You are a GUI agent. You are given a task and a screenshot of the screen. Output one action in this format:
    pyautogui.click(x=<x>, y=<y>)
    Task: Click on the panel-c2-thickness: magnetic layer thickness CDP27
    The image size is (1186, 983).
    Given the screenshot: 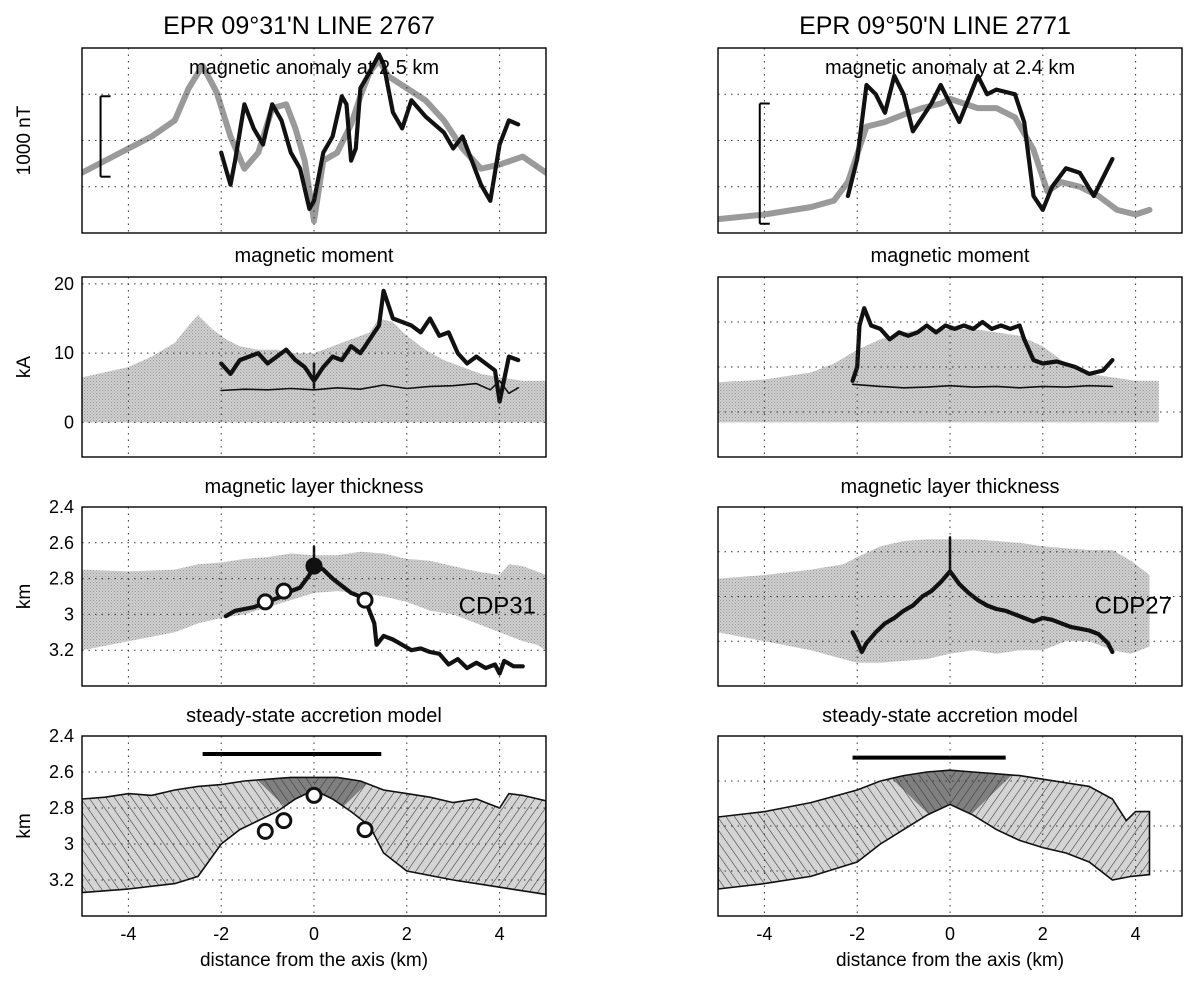 What is the action you would take?
    pyautogui.click(x=950, y=581)
    